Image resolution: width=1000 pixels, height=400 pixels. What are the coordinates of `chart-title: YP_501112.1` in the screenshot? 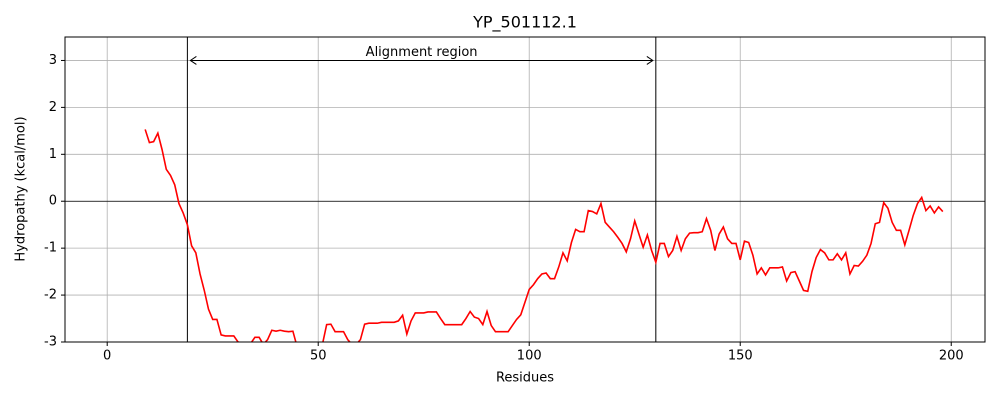 It's located at (524, 23).